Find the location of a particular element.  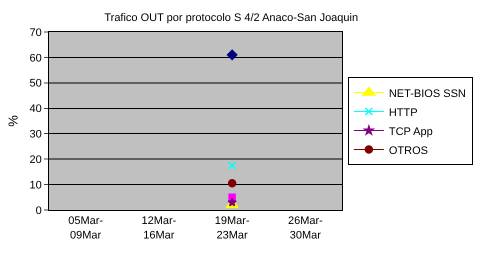

x-tick-label: 12Mar-16Mar is located at coordinates (159, 228).